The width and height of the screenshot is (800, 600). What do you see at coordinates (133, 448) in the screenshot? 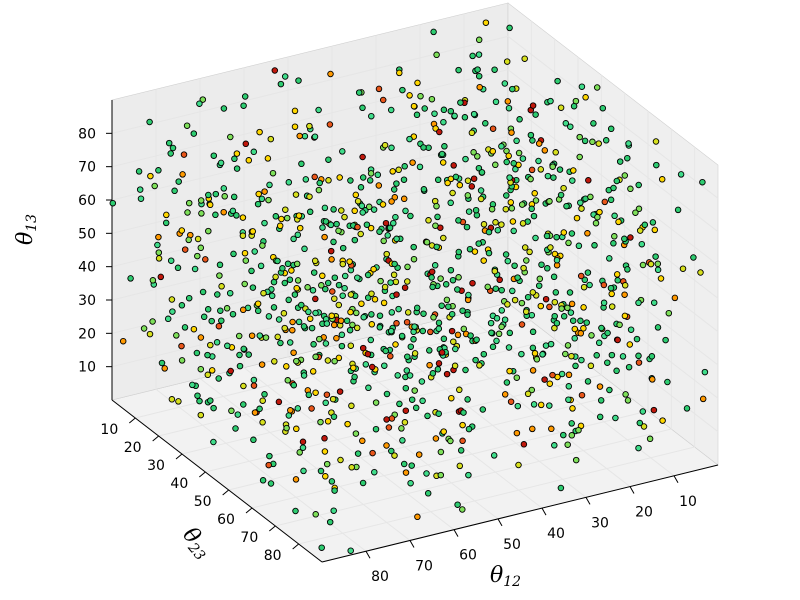
I see `y-tick-label: 20` at bounding box center [133, 448].